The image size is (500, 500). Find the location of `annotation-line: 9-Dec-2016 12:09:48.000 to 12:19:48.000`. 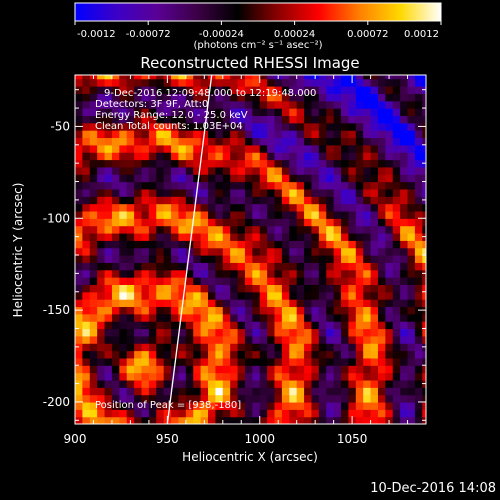

annotation-line: 9-Dec-2016 12:09:48.000 to 12:19:48.000 is located at coordinates (210, 93).